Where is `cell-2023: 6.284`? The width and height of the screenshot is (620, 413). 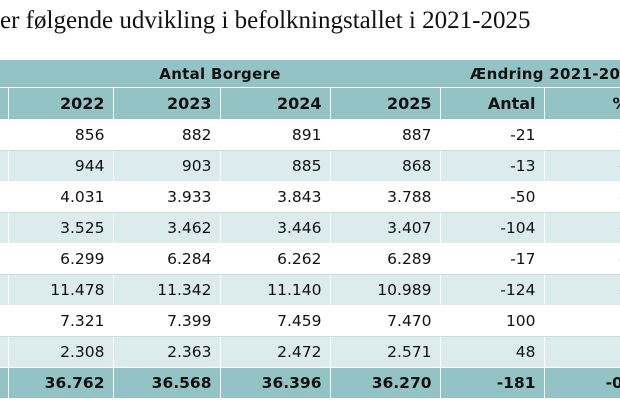
cell-2023: 6.284 is located at coordinates (167, 259).